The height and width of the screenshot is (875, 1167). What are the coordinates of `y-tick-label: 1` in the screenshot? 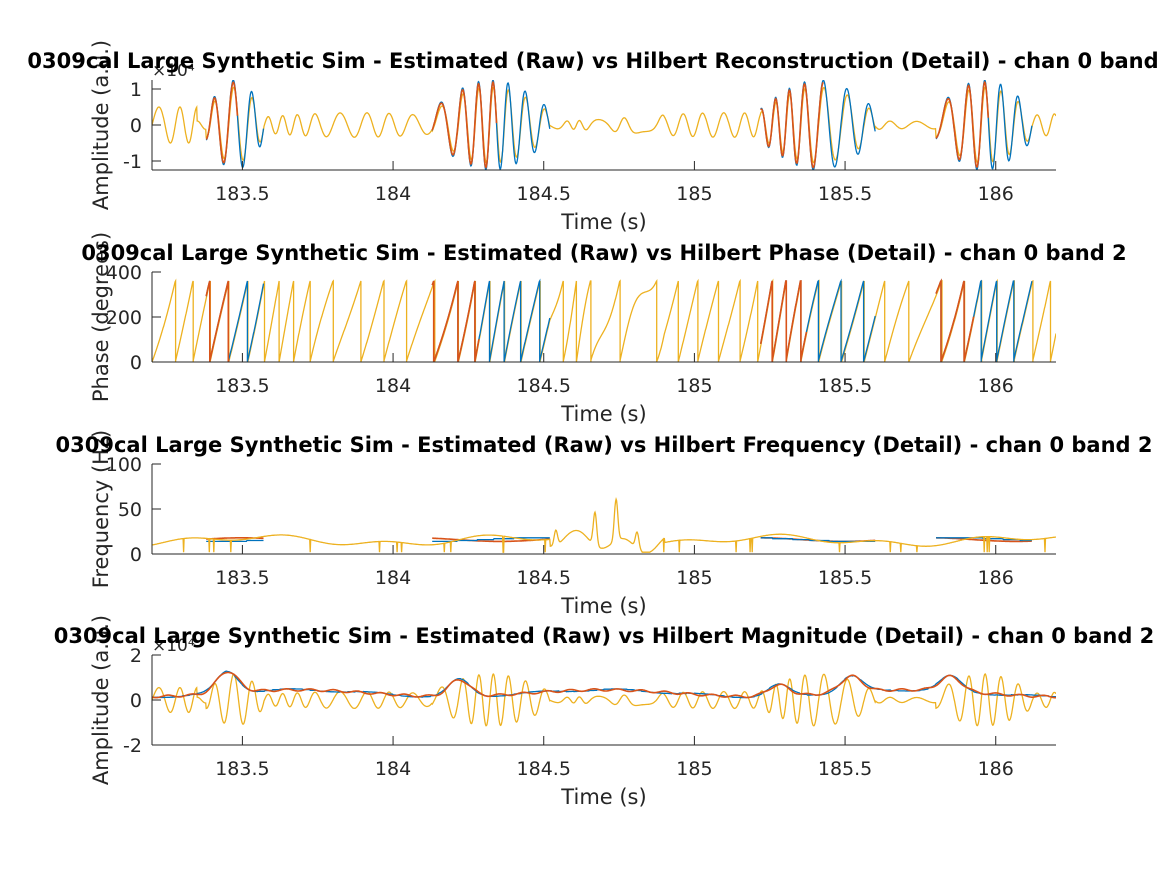 It's located at (136, 90).